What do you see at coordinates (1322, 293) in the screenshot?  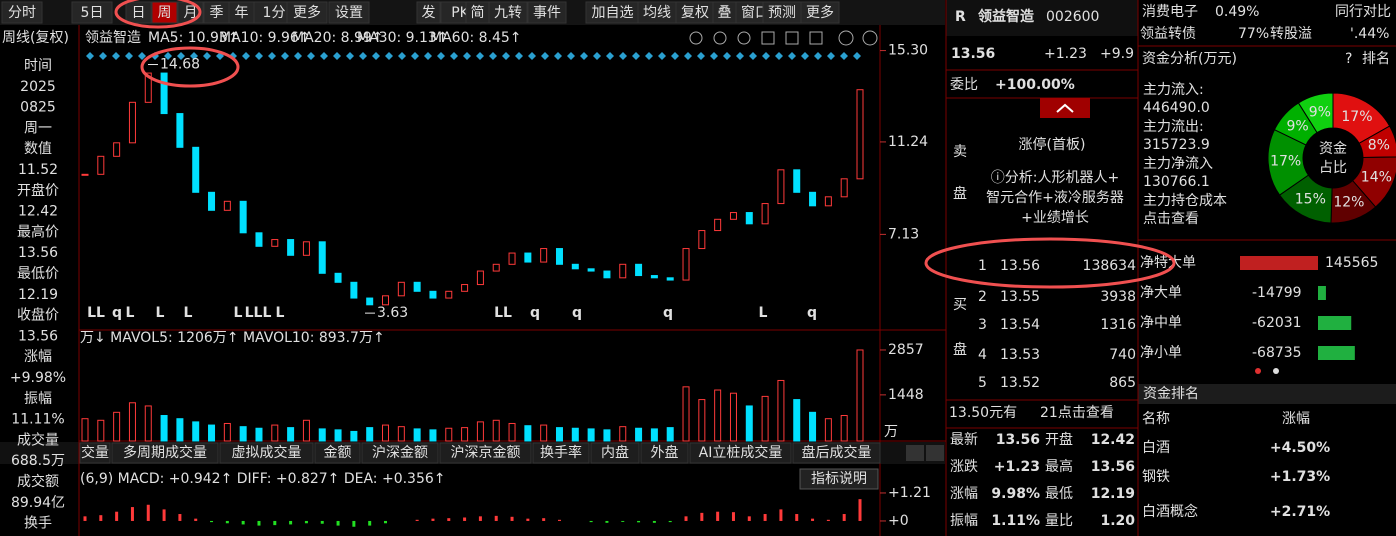 I see `net-bar` at bounding box center [1322, 293].